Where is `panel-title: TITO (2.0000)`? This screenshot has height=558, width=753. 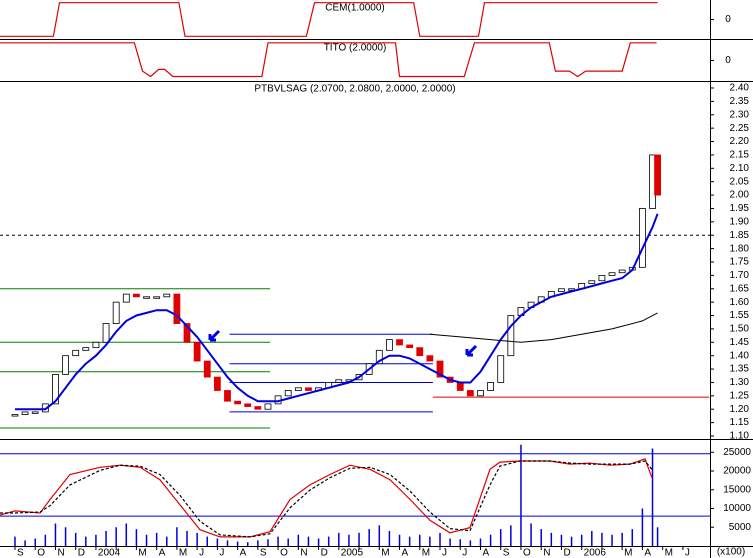 panel-title: TITO (2.0000) is located at coordinates (355, 48).